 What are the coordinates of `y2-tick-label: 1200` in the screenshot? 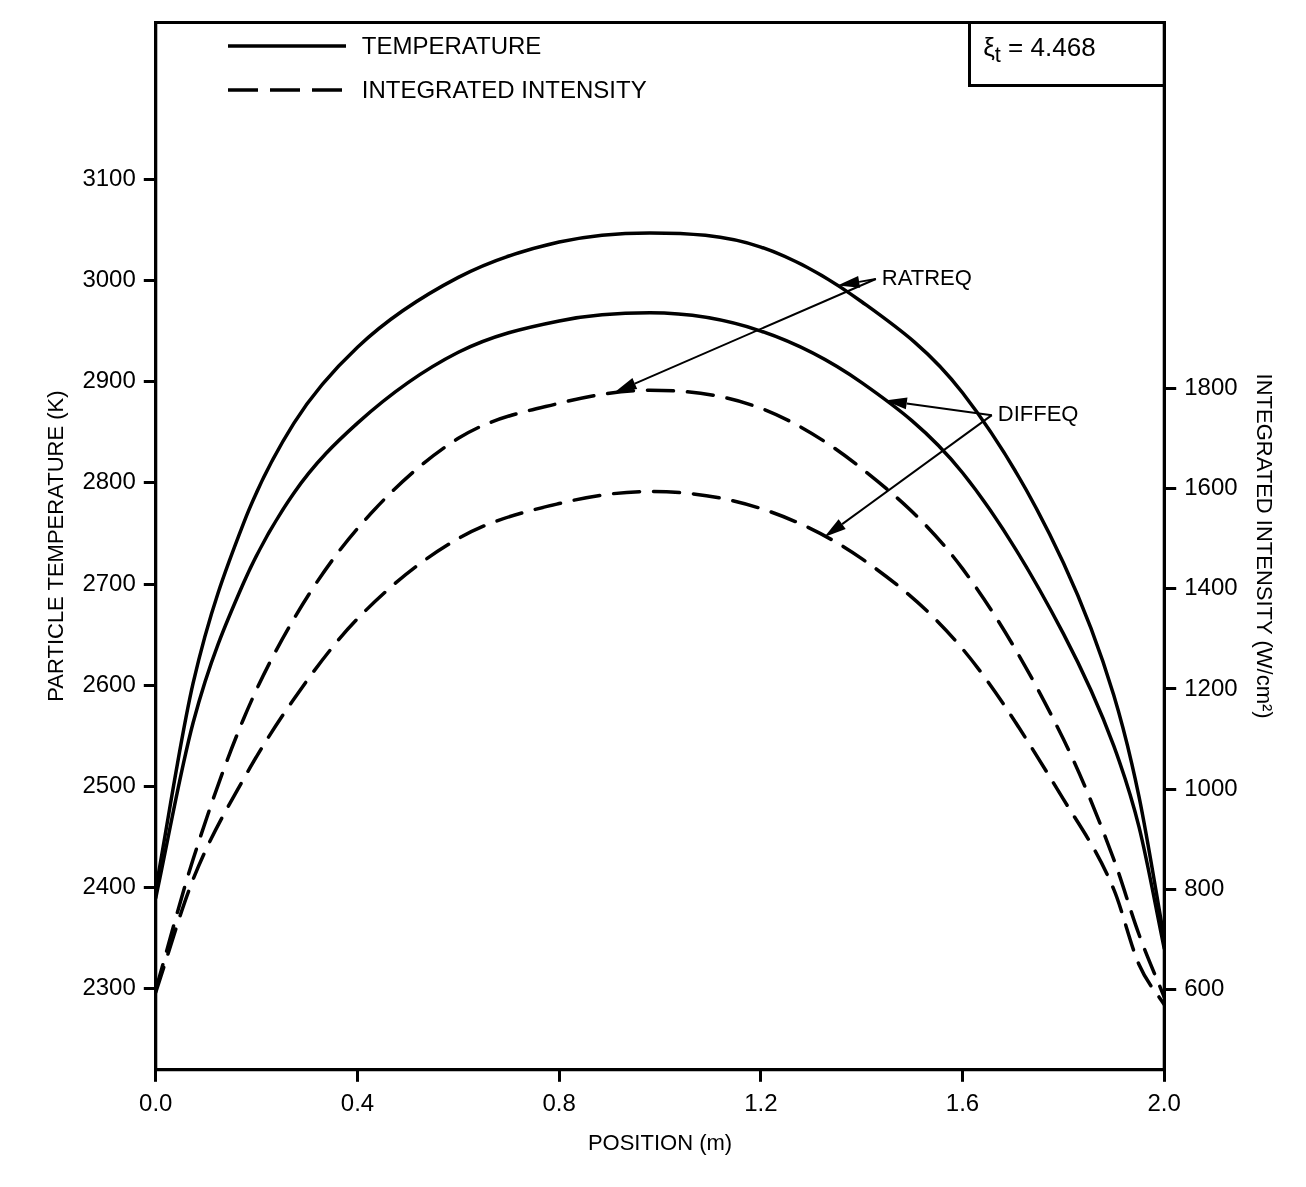 It's located at (1211, 687).